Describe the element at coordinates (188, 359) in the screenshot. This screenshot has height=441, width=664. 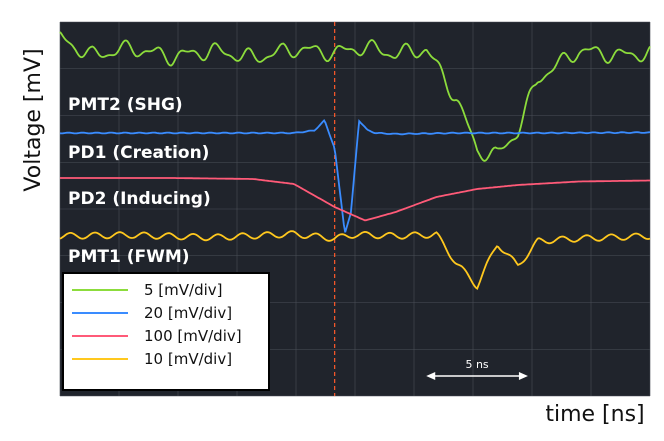
I see `legend-scale-label: 10 [mV/div]` at that location.